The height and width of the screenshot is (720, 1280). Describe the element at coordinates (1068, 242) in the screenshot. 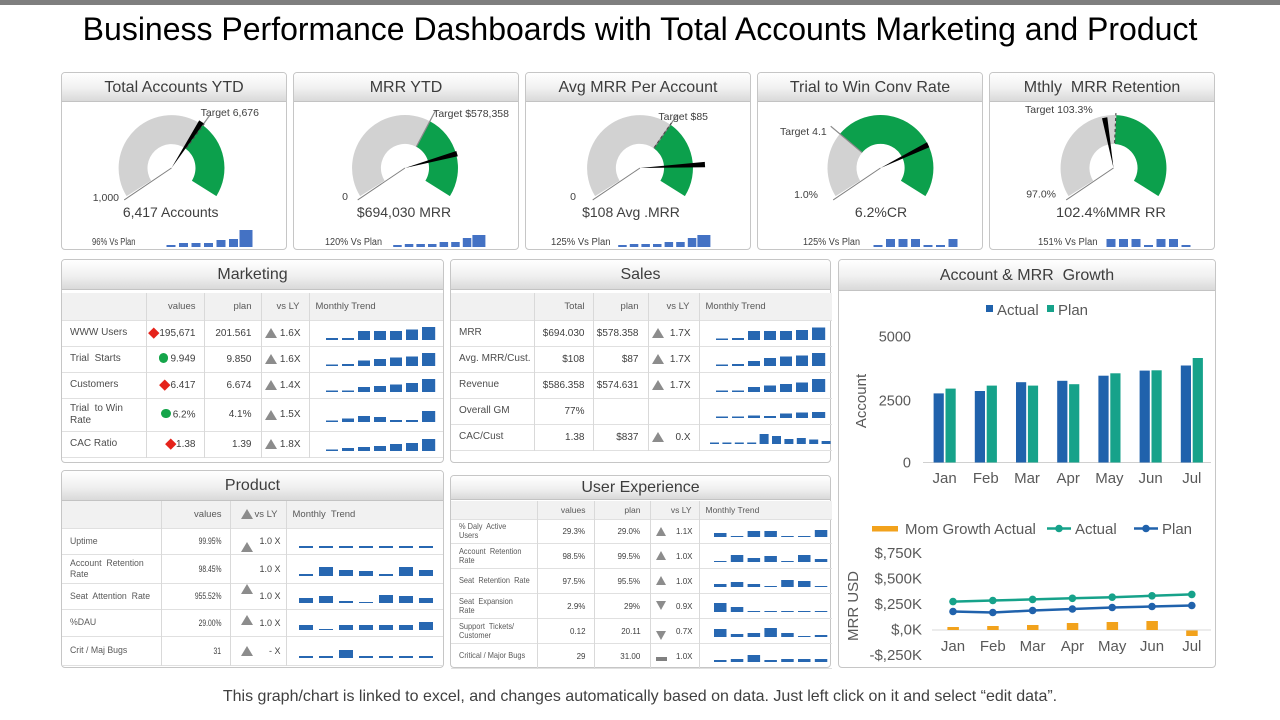

I see `svg-text: 151% Vs Plan` at that location.